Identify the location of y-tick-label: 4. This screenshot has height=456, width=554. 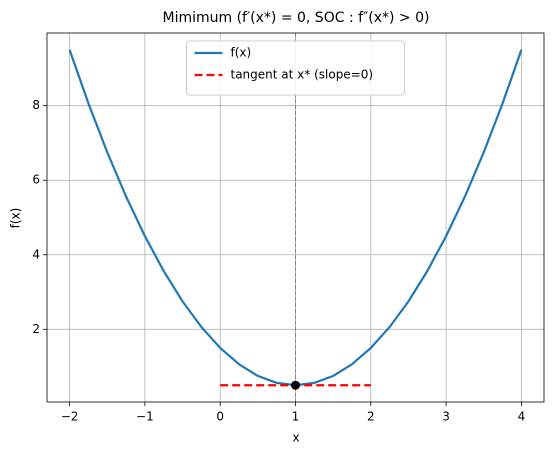
(36, 254).